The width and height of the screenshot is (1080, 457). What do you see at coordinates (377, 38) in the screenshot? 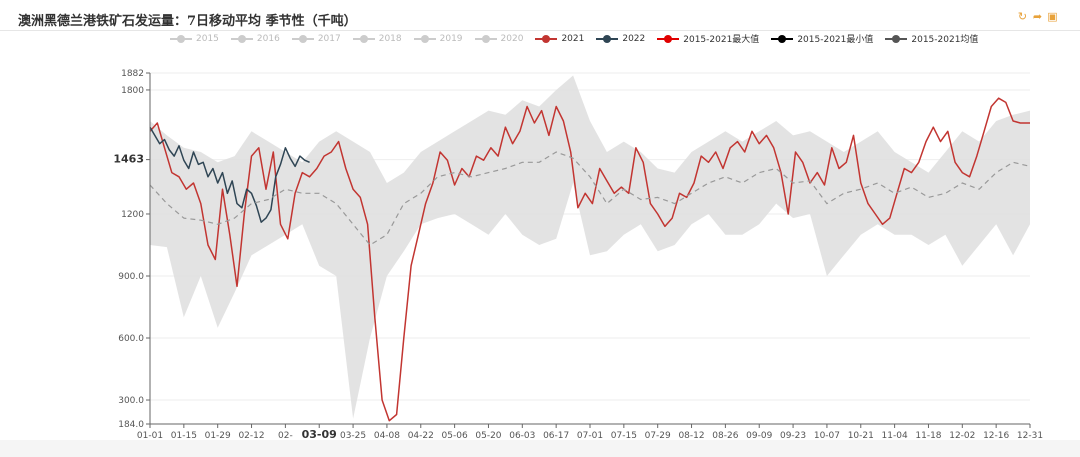
I see `legend-item: 2018` at bounding box center [377, 38].